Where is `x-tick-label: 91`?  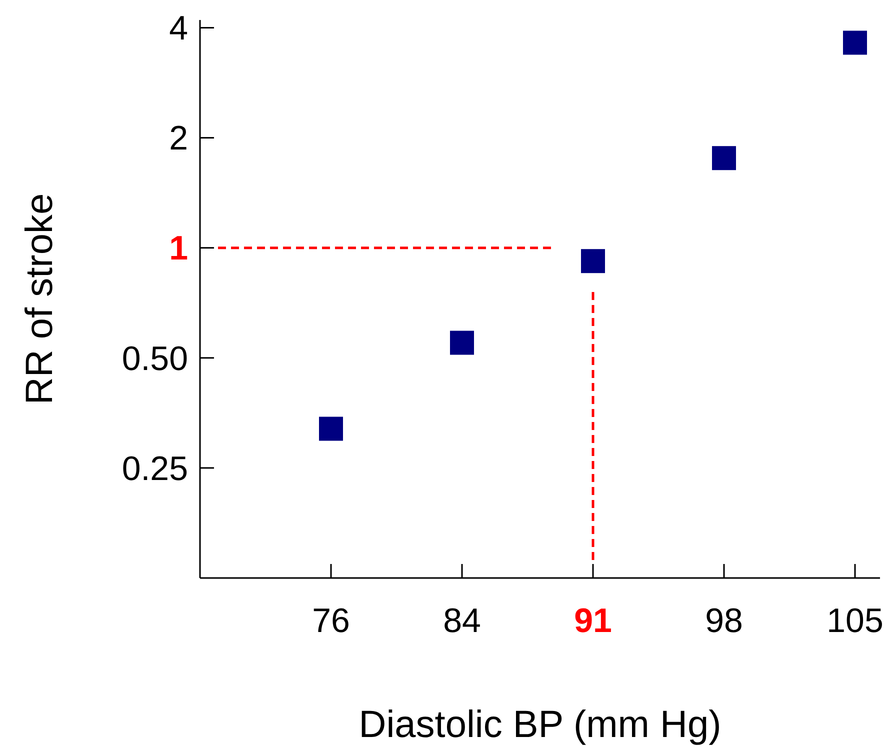 x-tick-label: 91 is located at coordinates (593, 621).